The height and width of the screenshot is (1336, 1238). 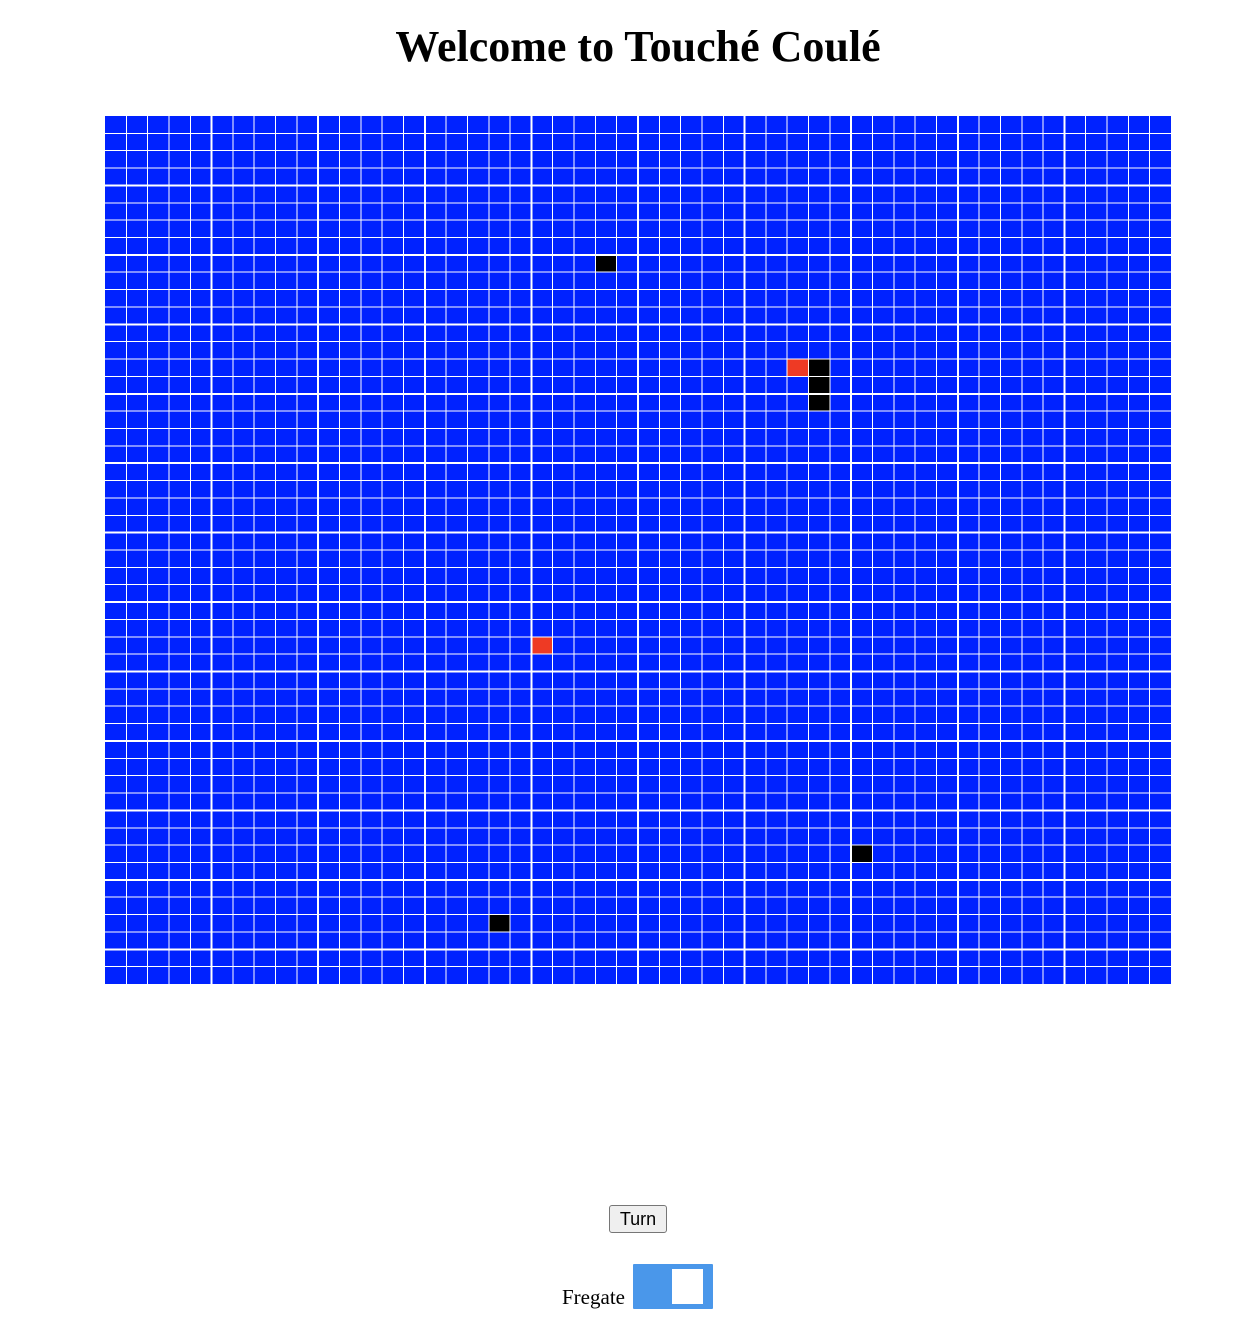 I want to click on ship-type-label: Fregate, so click(x=593, y=1297).